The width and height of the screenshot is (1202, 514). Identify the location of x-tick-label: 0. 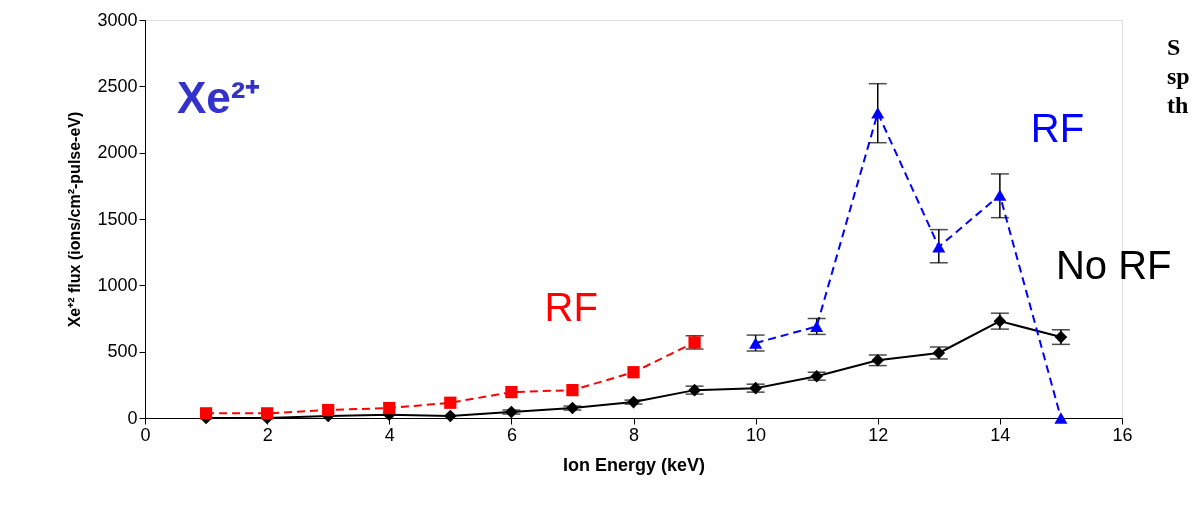
(145, 434).